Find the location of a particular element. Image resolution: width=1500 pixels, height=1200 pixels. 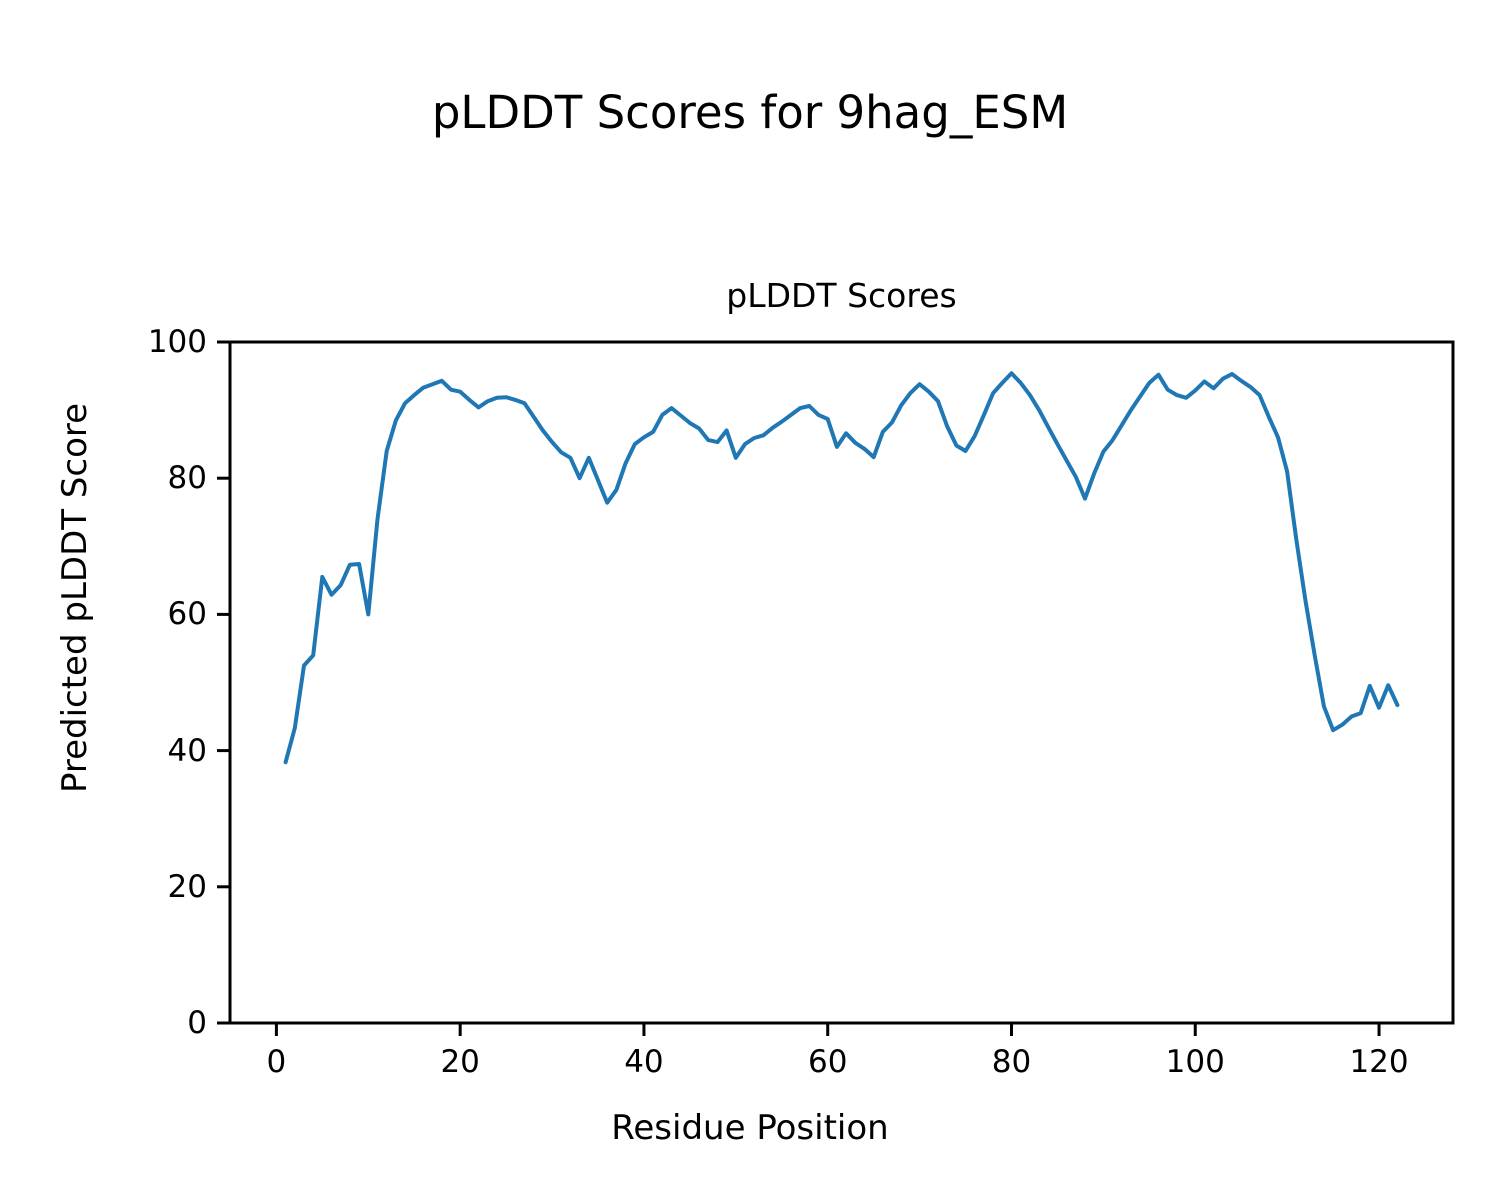

axes-title: pLDDT Scores is located at coordinates (841, 295).